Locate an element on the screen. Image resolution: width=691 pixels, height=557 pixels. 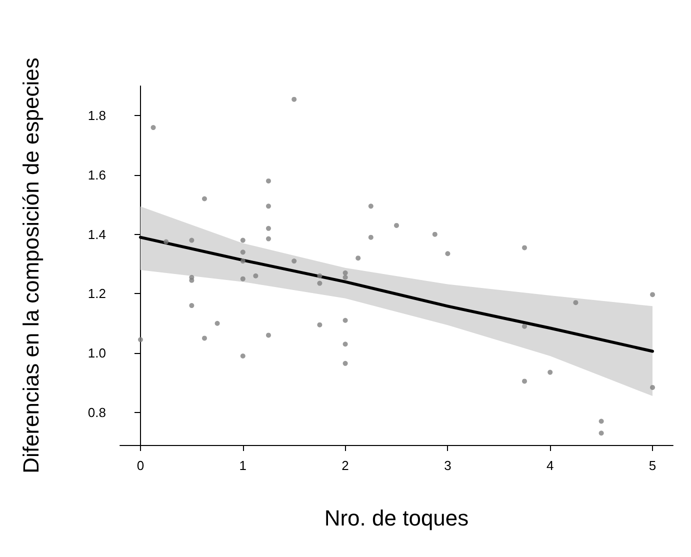
y-tick-label: 1.4 is located at coordinates (97, 234).